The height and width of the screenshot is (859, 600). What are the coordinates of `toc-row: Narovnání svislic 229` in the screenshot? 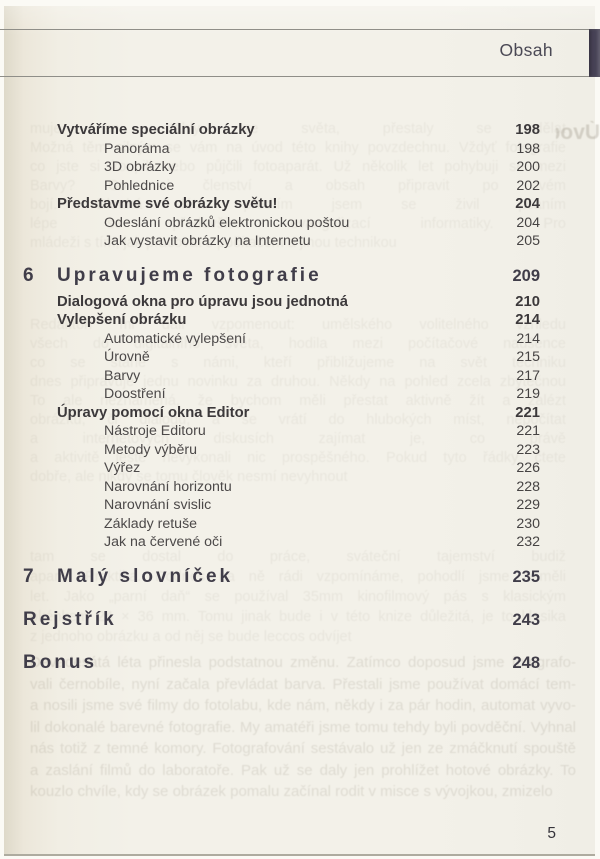 It's located at (300, 506).